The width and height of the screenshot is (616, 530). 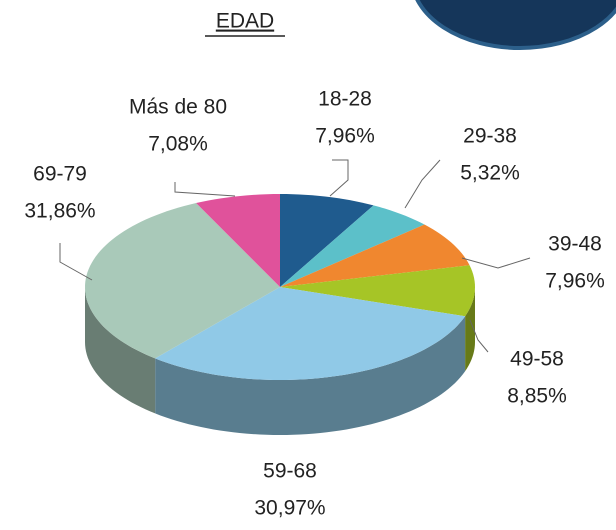 I want to click on category-label: Más de 80, so click(x=178, y=107).